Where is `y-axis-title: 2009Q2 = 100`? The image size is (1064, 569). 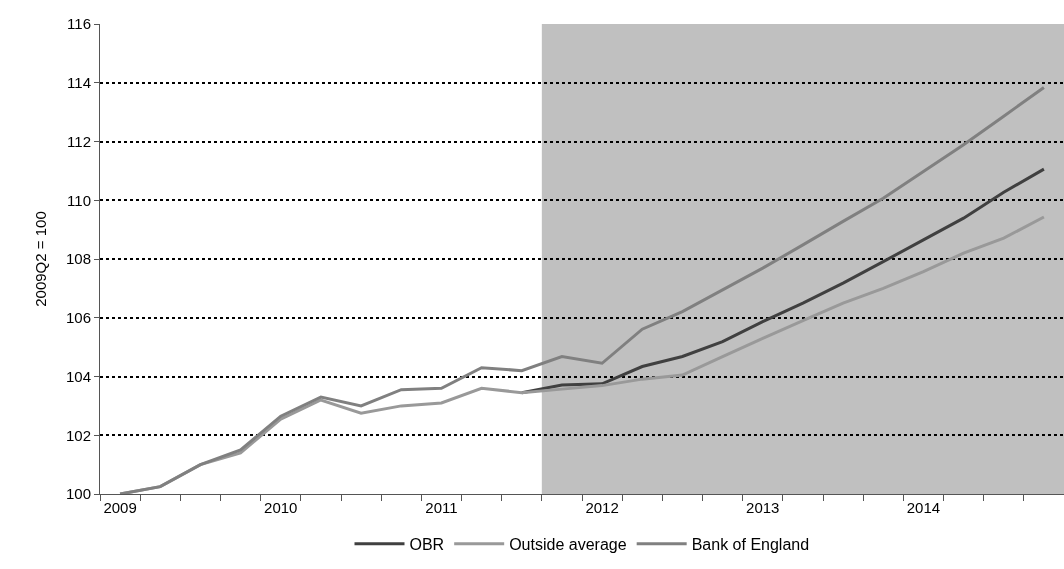 y-axis-title: 2009Q2 = 100 is located at coordinates (41, 259).